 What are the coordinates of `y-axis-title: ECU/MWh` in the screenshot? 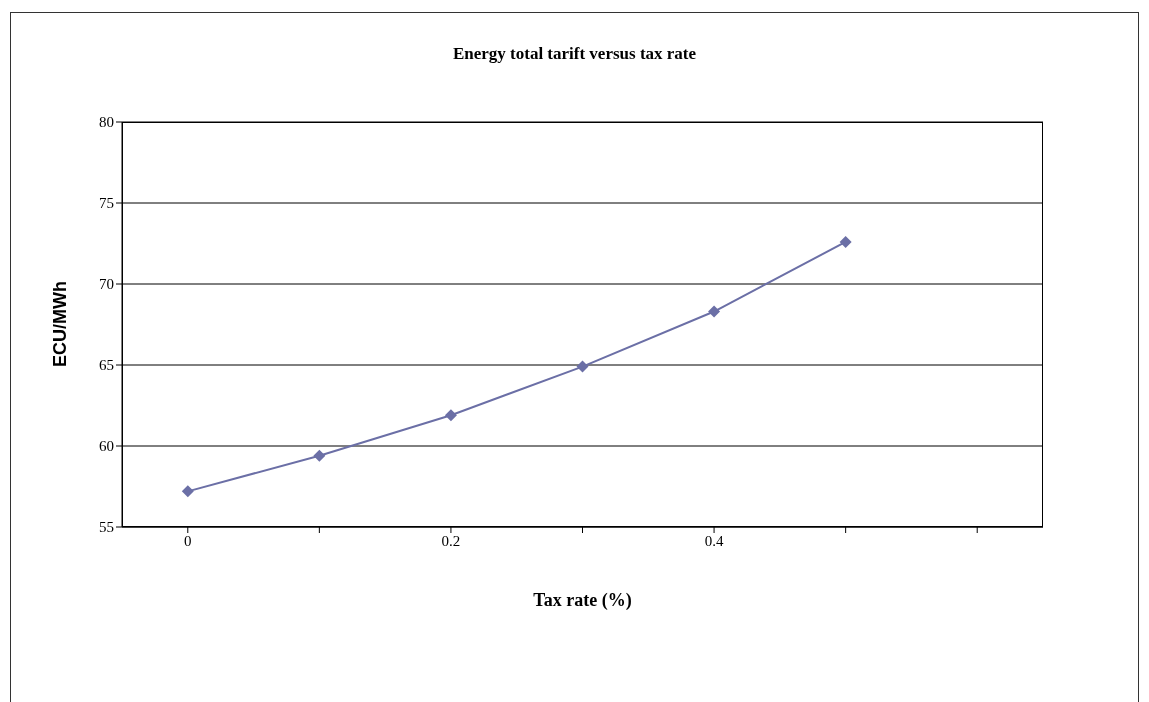 It's located at (60, 324).